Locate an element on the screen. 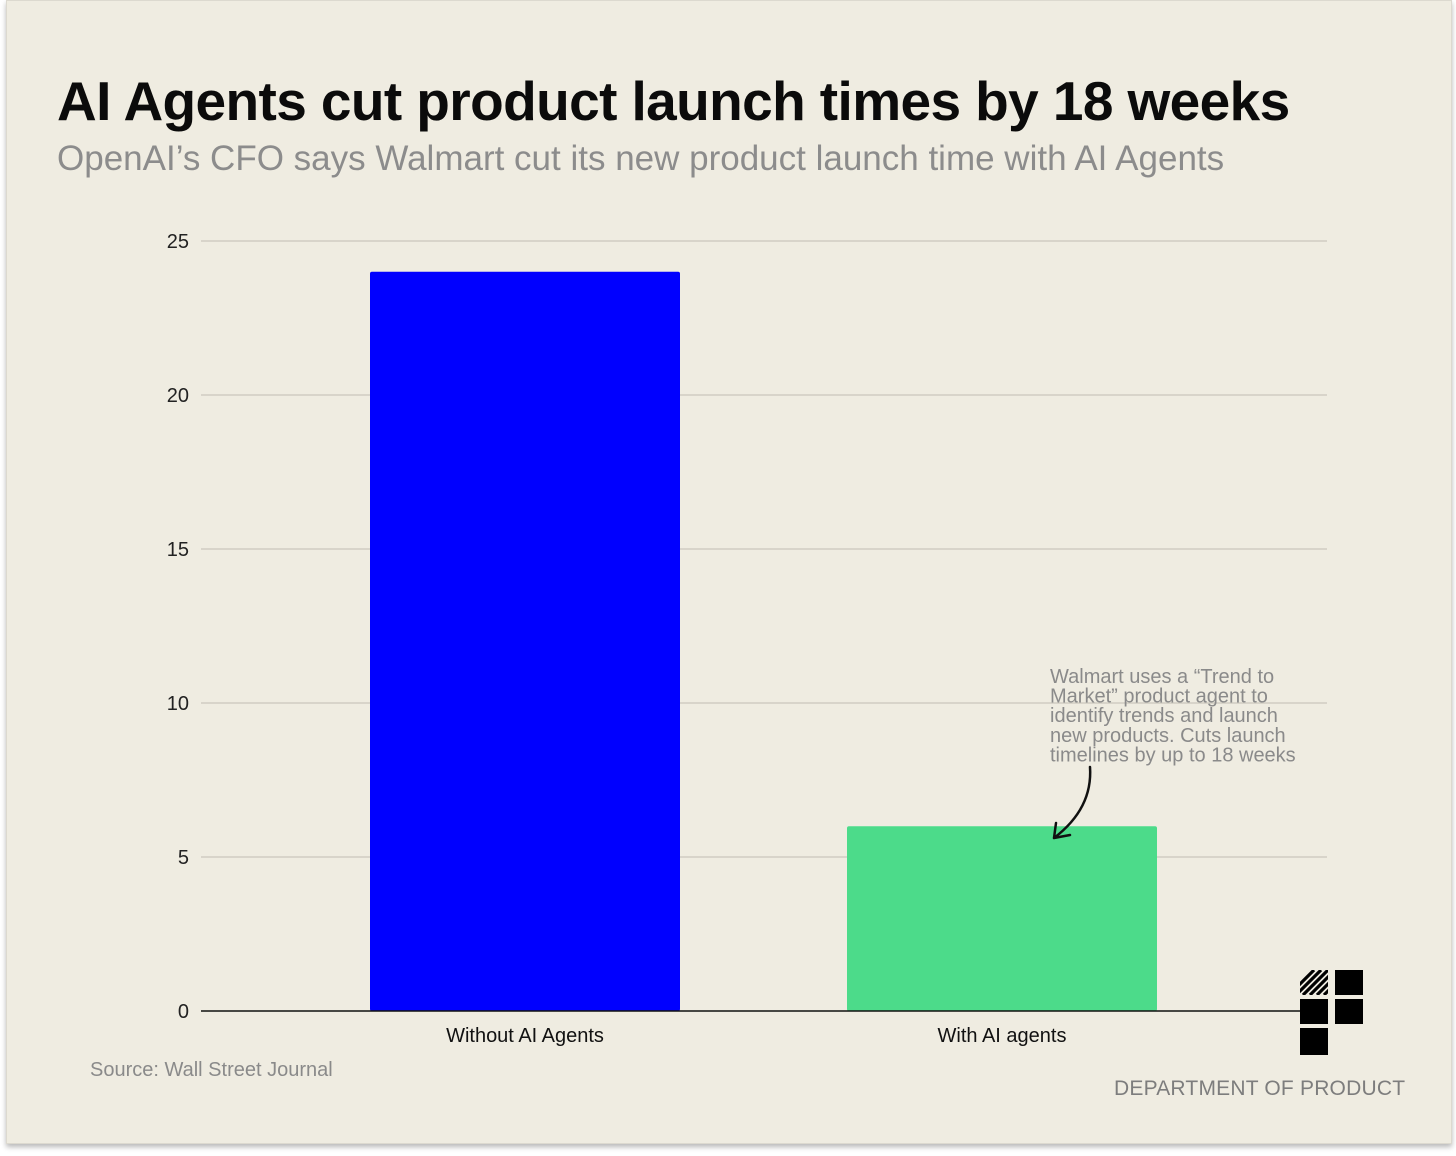 The height and width of the screenshot is (1156, 1456). y-tick-label: 5 is located at coordinates (183, 858).